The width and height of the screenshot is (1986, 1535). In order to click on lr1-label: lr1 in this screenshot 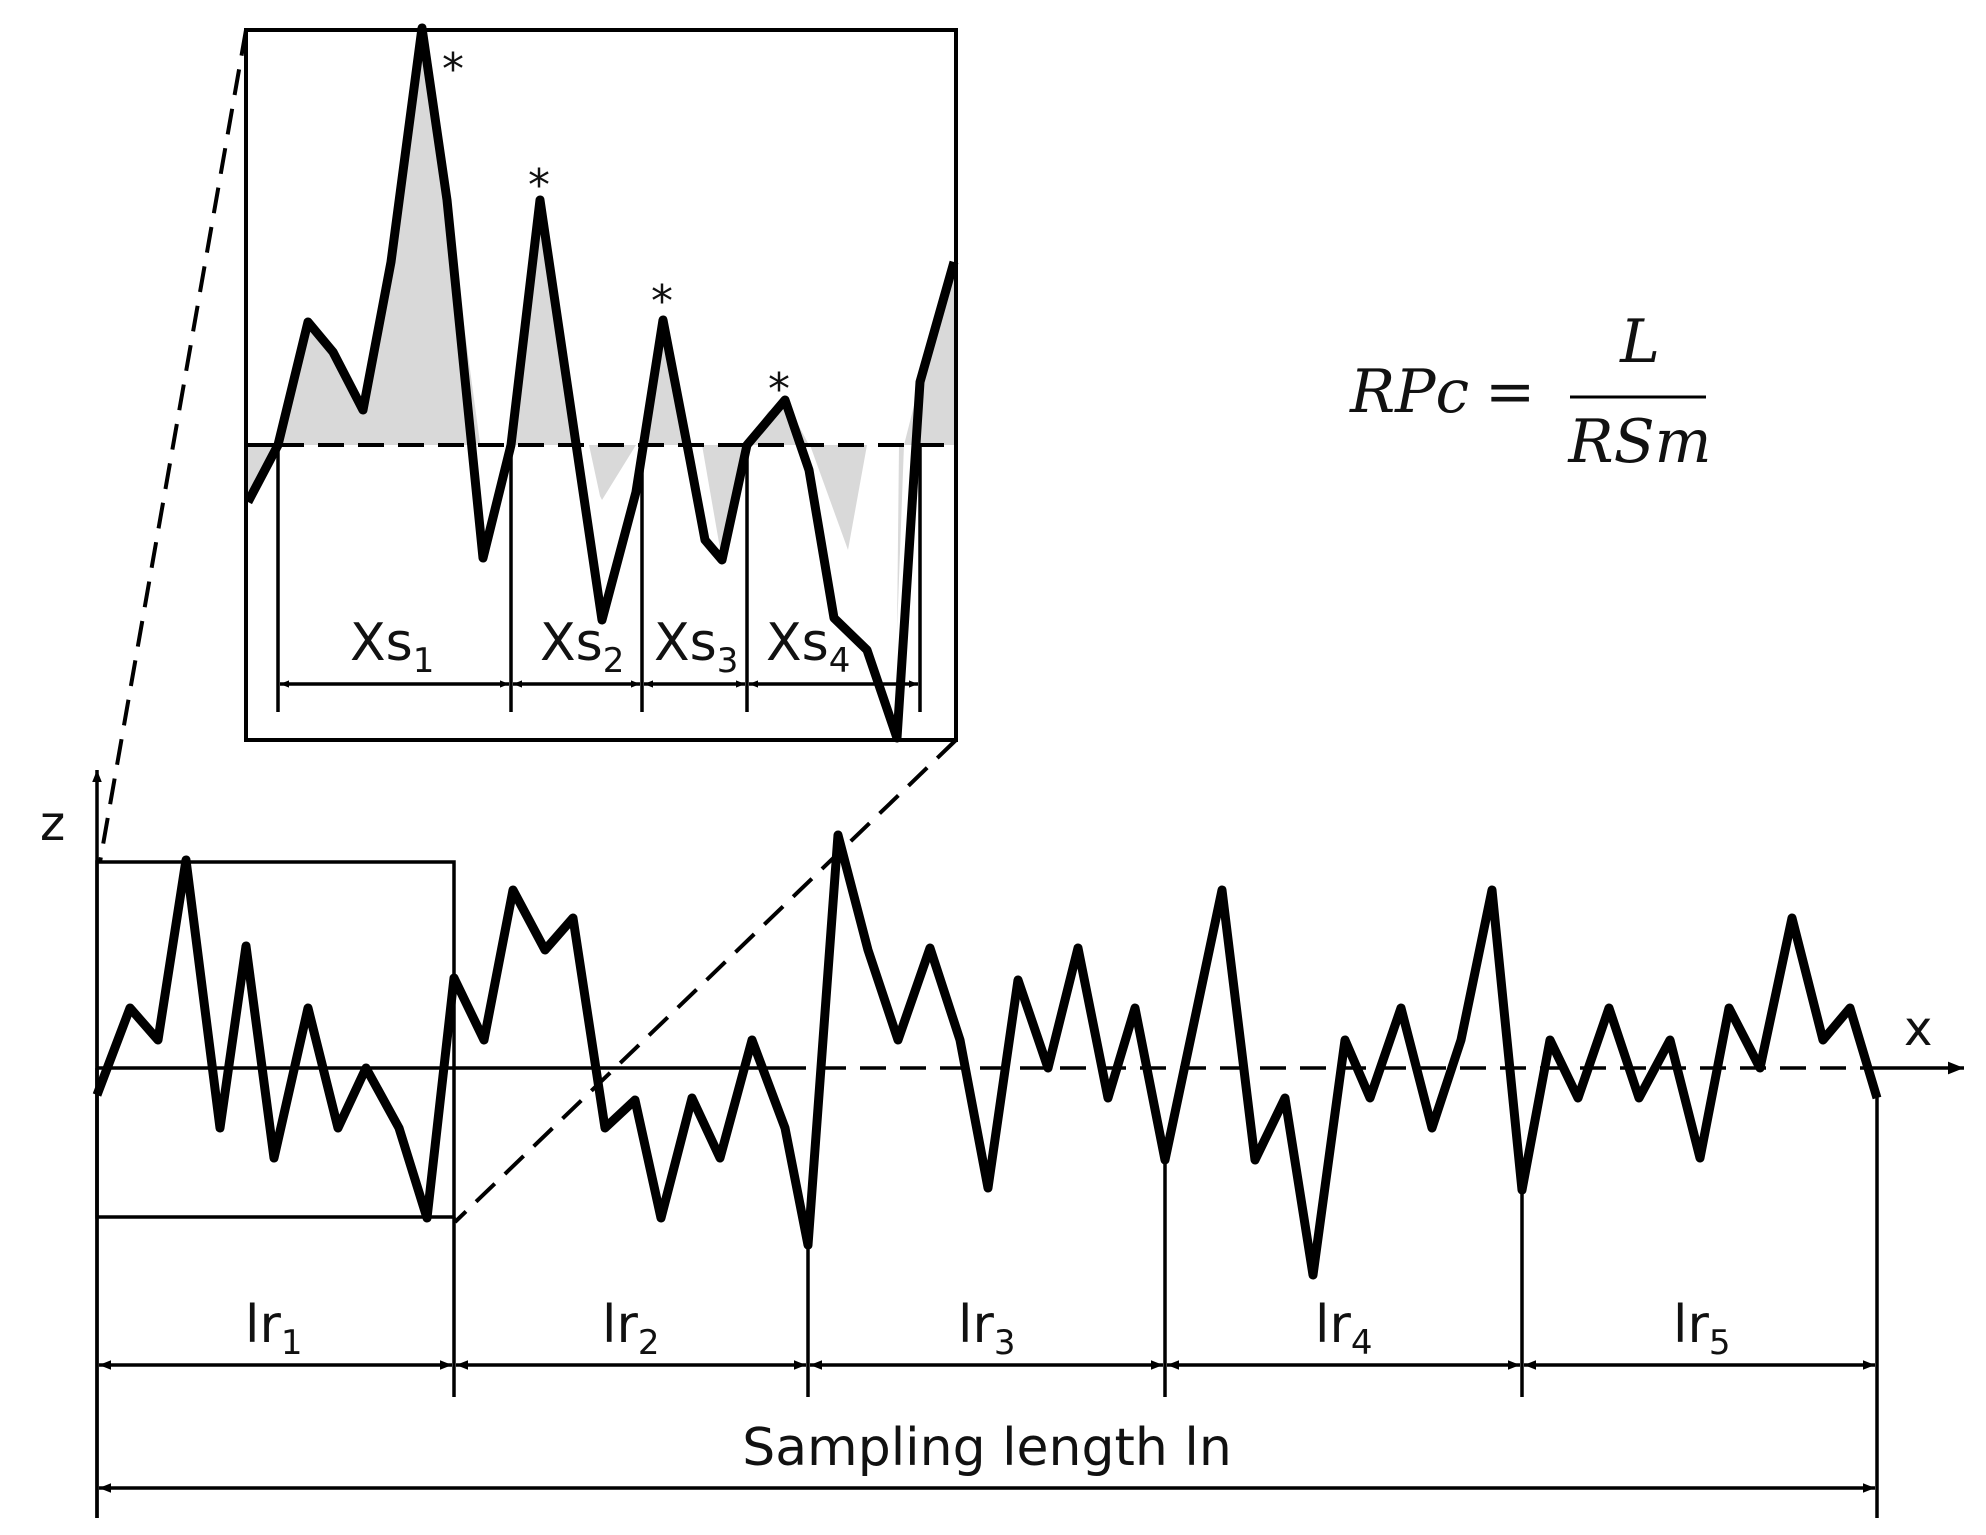, I will do `click(273, 1329)`.